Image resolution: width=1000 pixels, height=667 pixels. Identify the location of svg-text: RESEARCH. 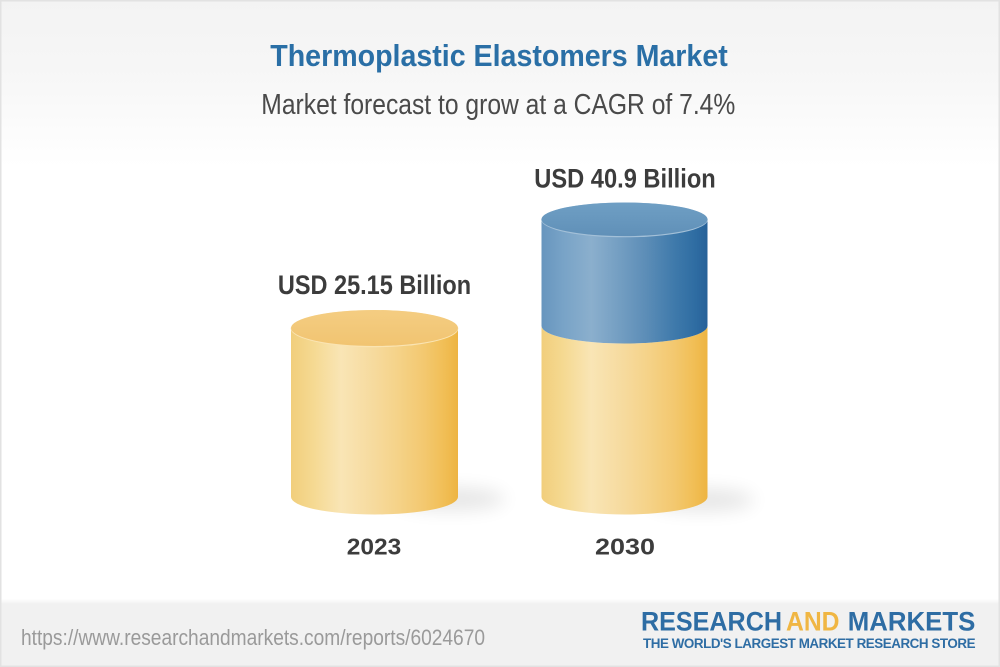
(711, 621).